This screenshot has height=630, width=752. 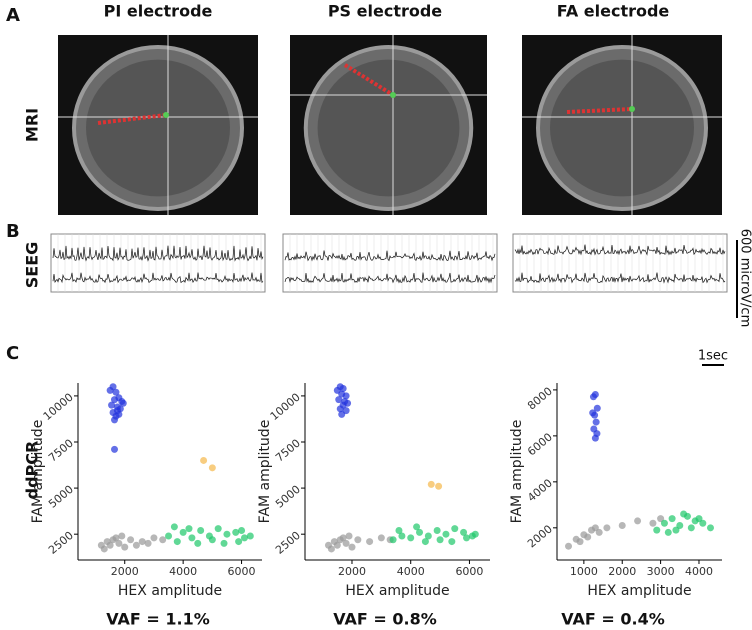 What do you see at coordinates (32, 125) in the screenshot?
I see `row-label: MRI` at bounding box center [32, 125].